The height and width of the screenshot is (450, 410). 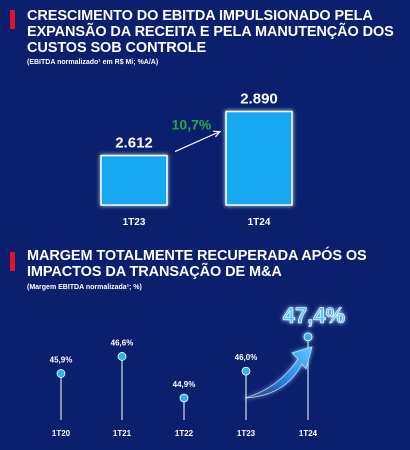 What do you see at coordinates (84, 287) in the screenshot?
I see `margin-chart-subtitle: (Margem EBITDA normalizada¹; %)` at bounding box center [84, 287].